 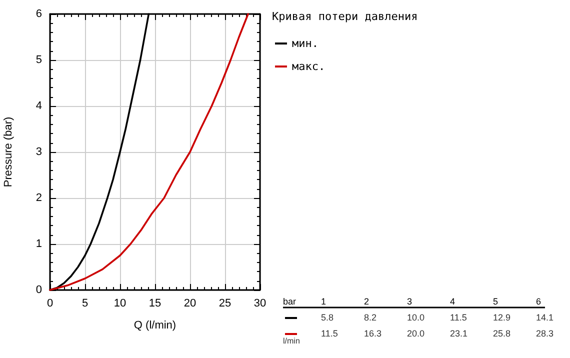 What do you see at coordinates (39, 106) in the screenshot?
I see `y-tick-label: 4` at bounding box center [39, 106].